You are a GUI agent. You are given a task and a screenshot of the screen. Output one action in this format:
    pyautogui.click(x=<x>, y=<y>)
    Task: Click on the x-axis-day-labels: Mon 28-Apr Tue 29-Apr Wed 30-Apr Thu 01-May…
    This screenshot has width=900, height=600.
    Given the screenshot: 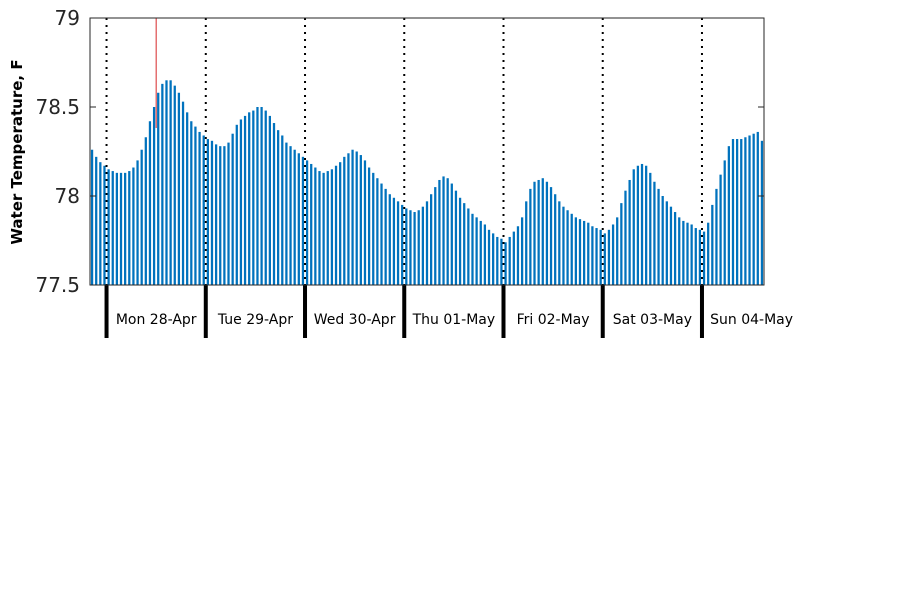 What is the action you would take?
    pyautogui.click(x=454, y=320)
    